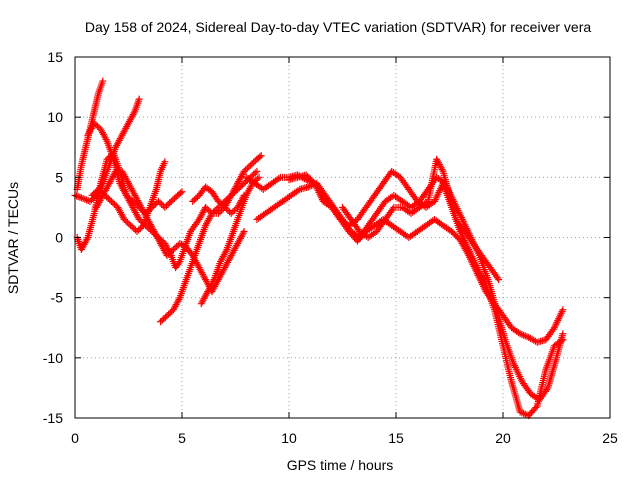  What do you see at coordinates (53, 418) in the screenshot?
I see `y-tick-label: -15` at bounding box center [53, 418].